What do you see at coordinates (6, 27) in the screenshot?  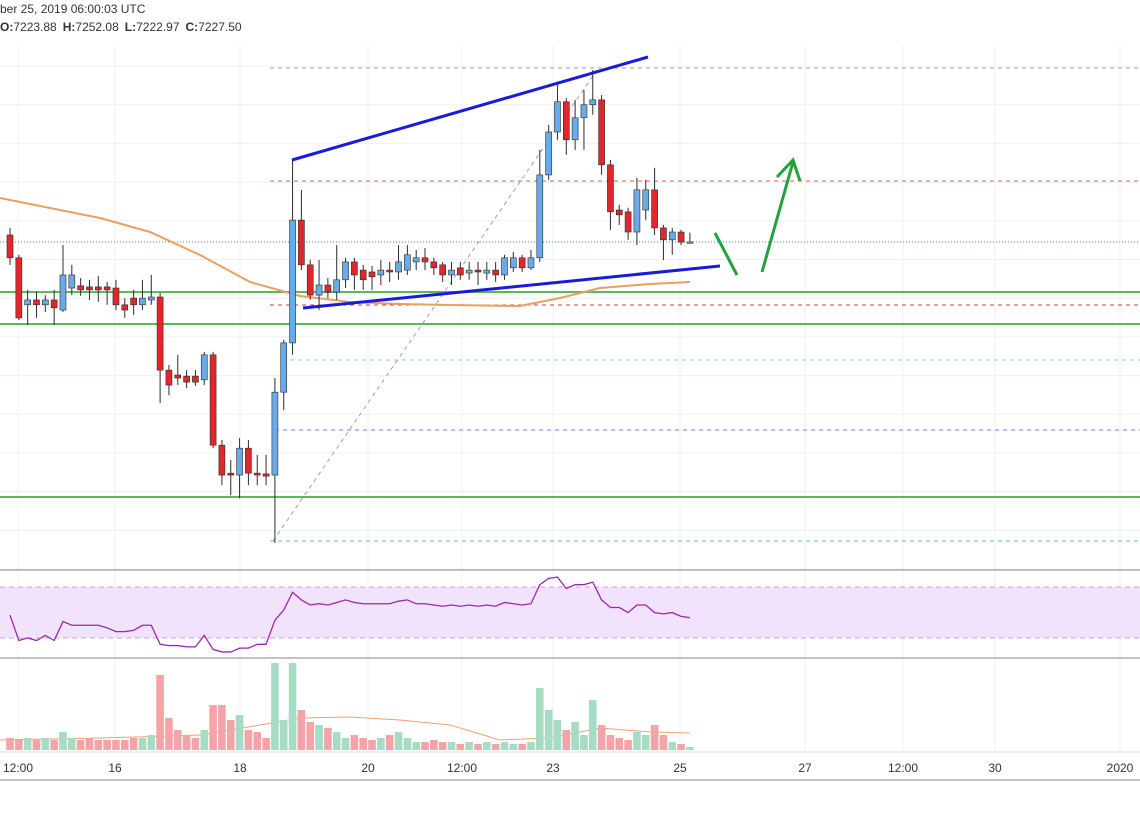 I see `ohlc-field: O:` at bounding box center [6, 27].